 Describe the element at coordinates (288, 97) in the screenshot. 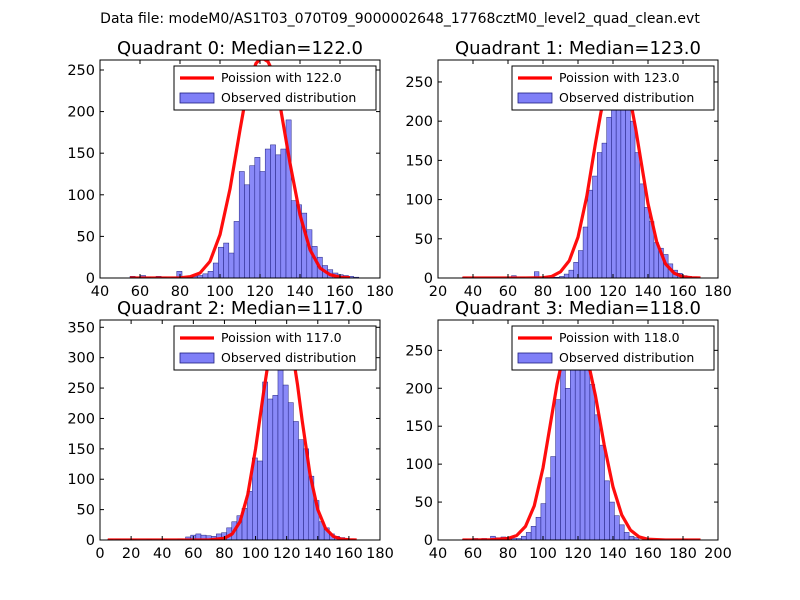

I see `legend-bar-label: Observed distribution` at that location.